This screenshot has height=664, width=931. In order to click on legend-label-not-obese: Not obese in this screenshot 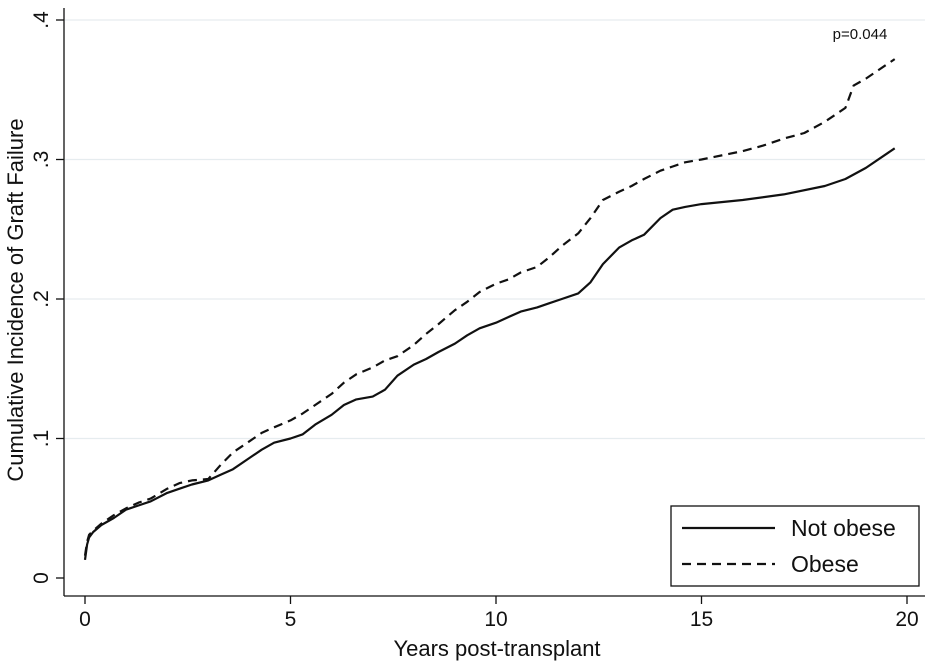, I will do `click(843, 528)`.